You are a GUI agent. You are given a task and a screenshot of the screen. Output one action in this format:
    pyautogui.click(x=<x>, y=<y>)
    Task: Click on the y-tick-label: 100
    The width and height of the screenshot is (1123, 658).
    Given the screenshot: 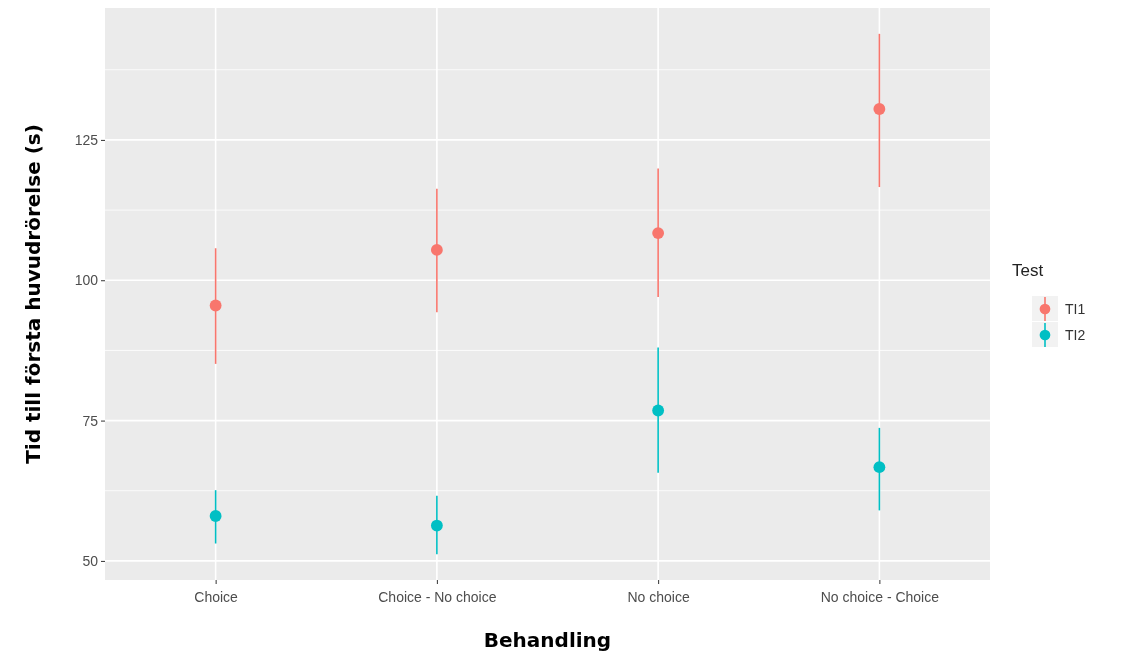 What is the action you would take?
    pyautogui.click(x=86, y=280)
    